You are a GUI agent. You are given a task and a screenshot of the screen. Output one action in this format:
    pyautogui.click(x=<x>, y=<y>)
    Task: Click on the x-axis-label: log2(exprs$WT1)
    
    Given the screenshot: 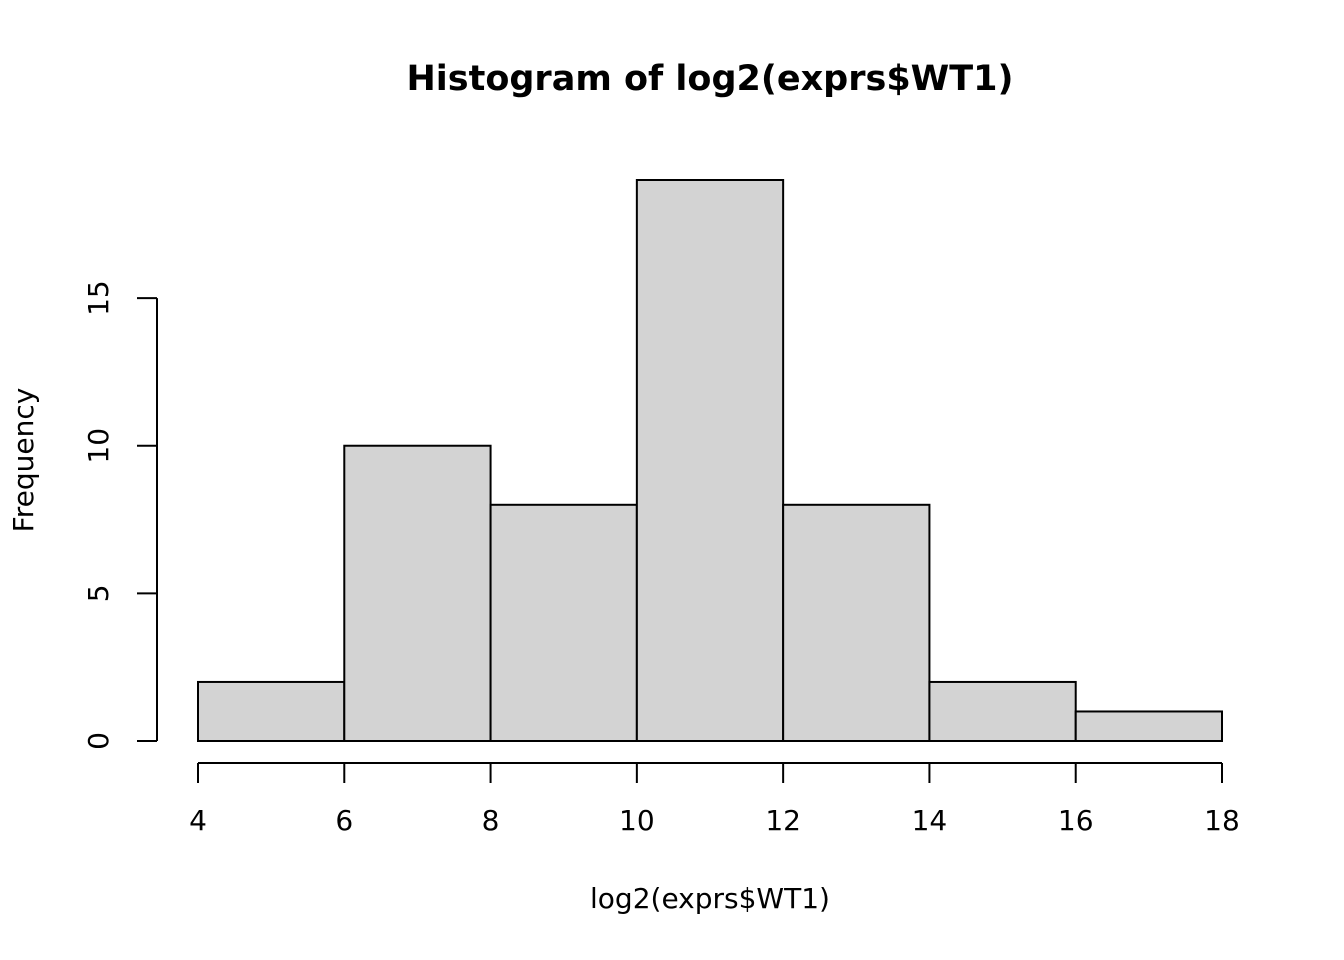 What is the action you would take?
    pyautogui.click(x=710, y=898)
    